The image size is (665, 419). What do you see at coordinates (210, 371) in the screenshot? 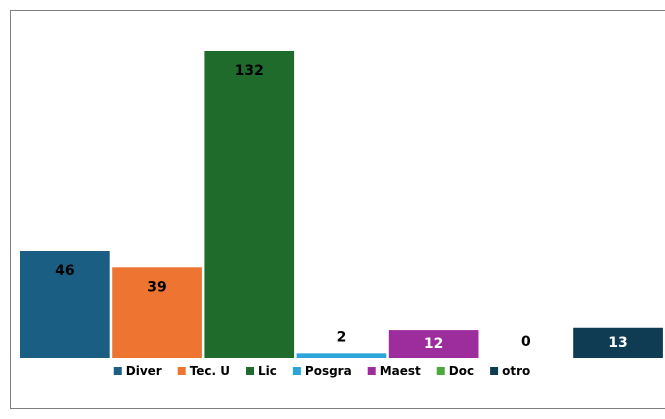
I see `legend-label: Tec. U` at bounding box center [210, 371].